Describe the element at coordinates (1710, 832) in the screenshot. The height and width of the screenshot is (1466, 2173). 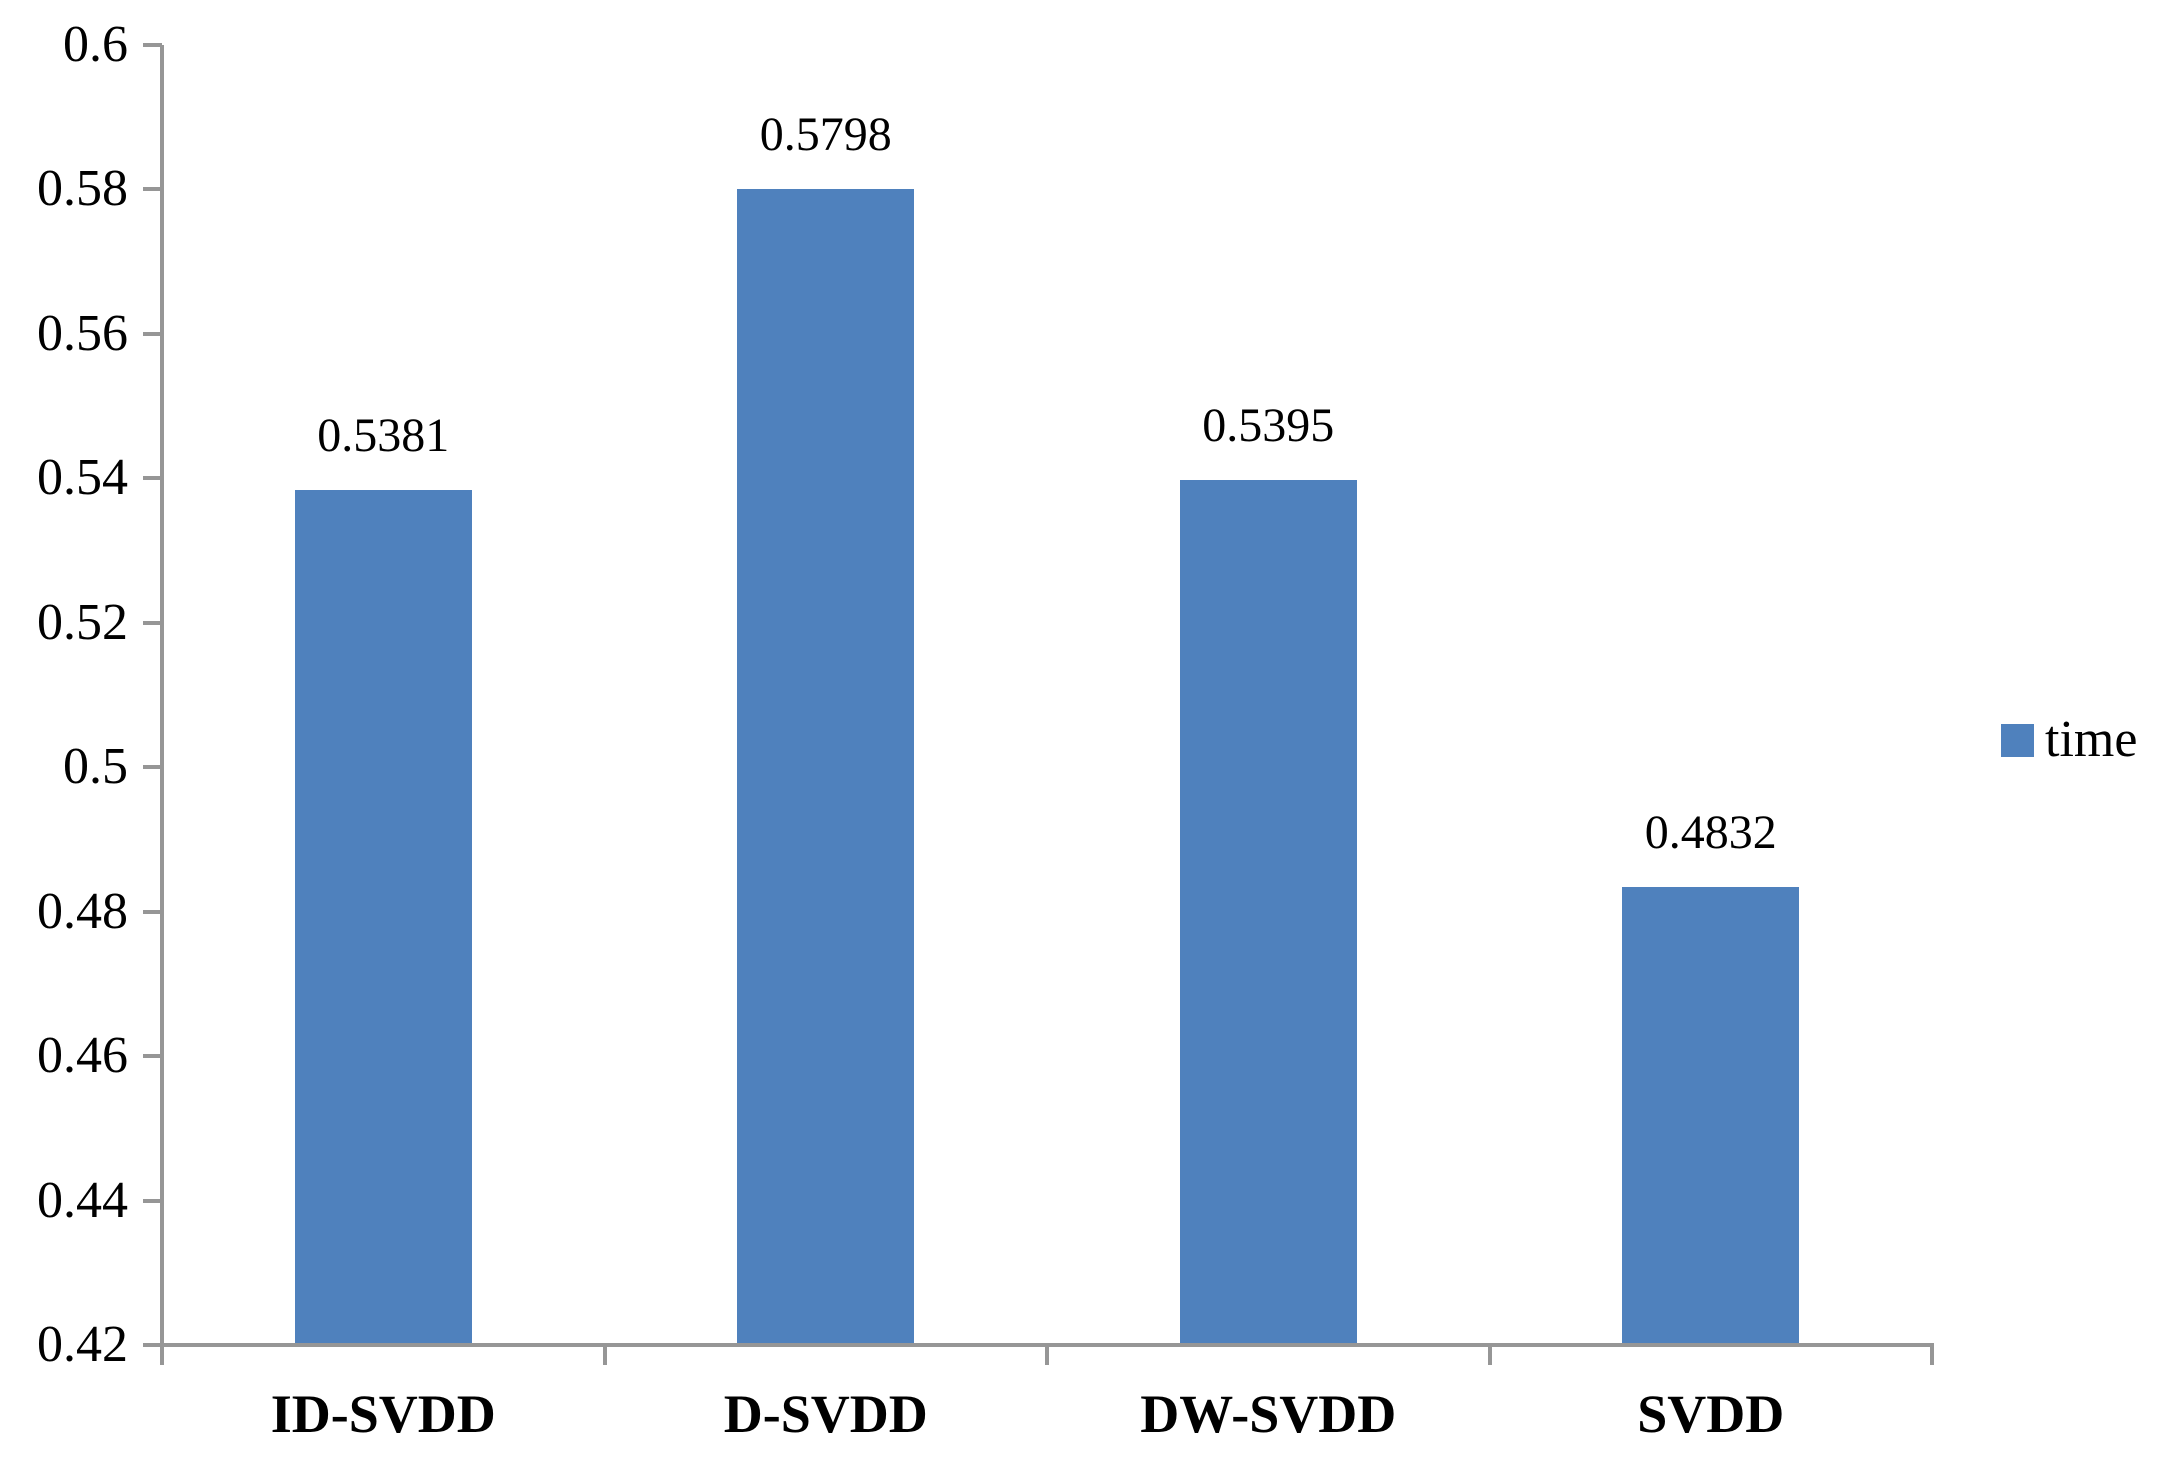
I see `bar-value-label: 0.4832` at that location.